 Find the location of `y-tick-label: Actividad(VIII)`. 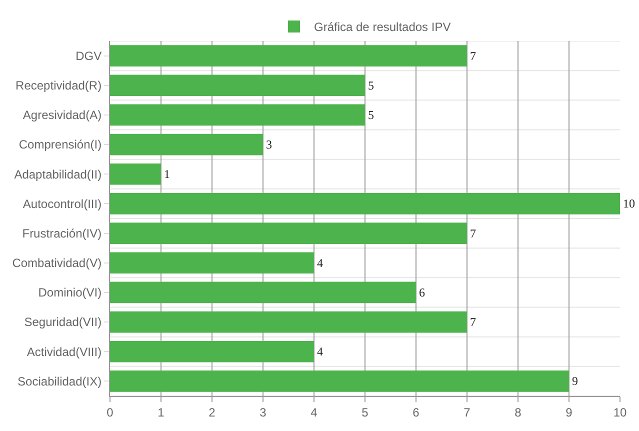

y-tick-label: Actividad(VIII) is located at coordinates (64, 351).